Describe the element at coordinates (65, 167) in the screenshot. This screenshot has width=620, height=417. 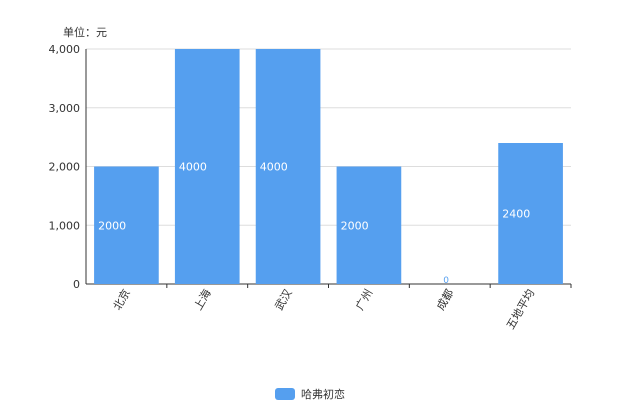
I see `y-tick-label: 2,000` at that location.